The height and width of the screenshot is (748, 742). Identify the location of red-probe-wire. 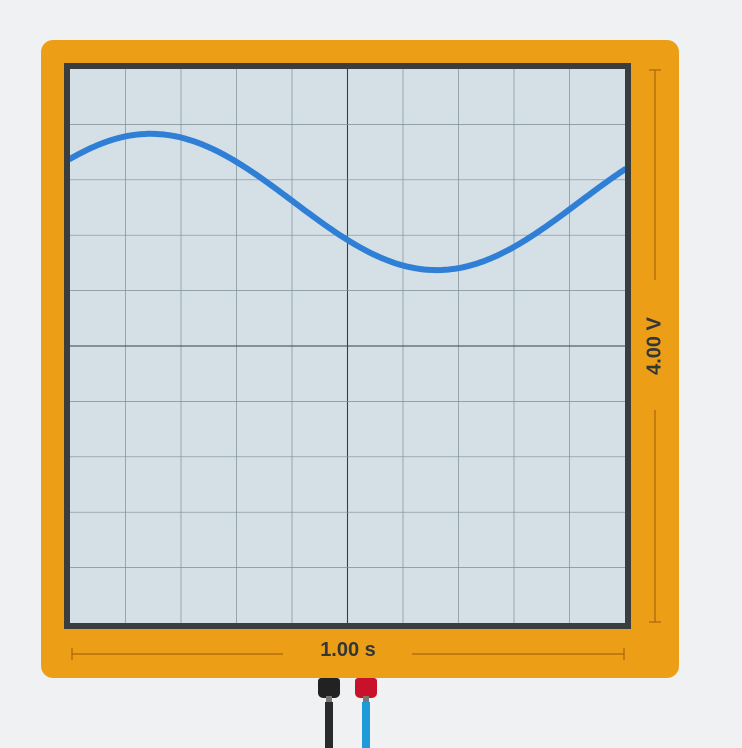
(366, 725).